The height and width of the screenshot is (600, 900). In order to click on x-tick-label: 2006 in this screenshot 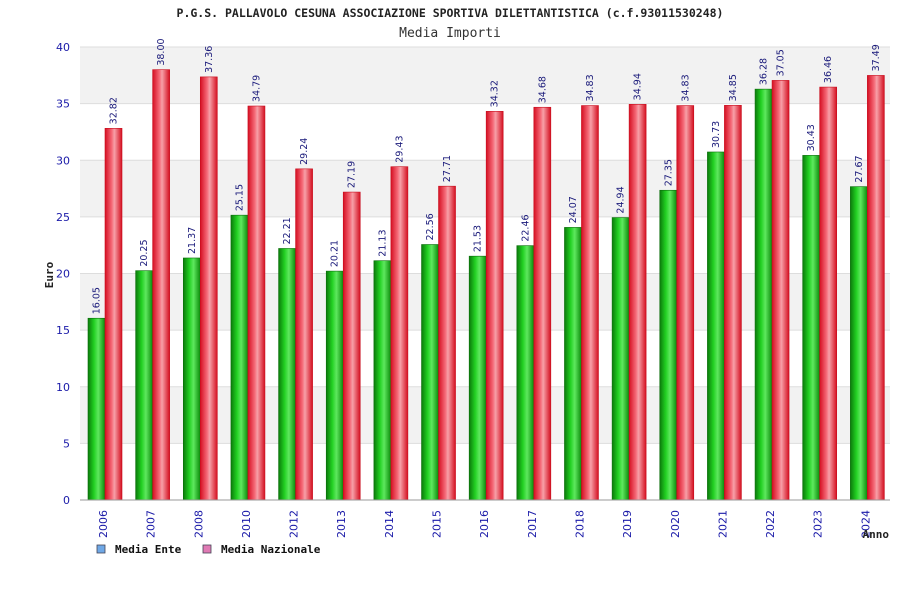, I will do `click(103, 524)`.